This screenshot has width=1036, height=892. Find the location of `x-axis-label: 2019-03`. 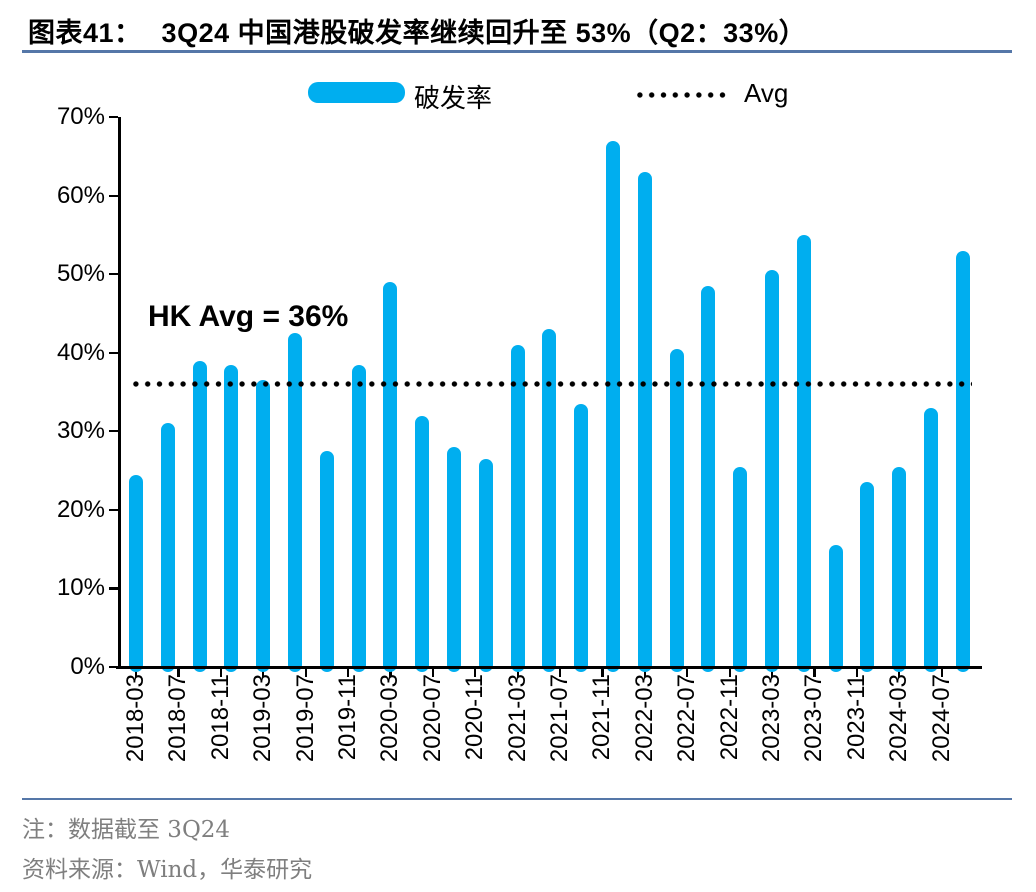

x-axis-label: 2019-03 is located at coordinates (263, 718).